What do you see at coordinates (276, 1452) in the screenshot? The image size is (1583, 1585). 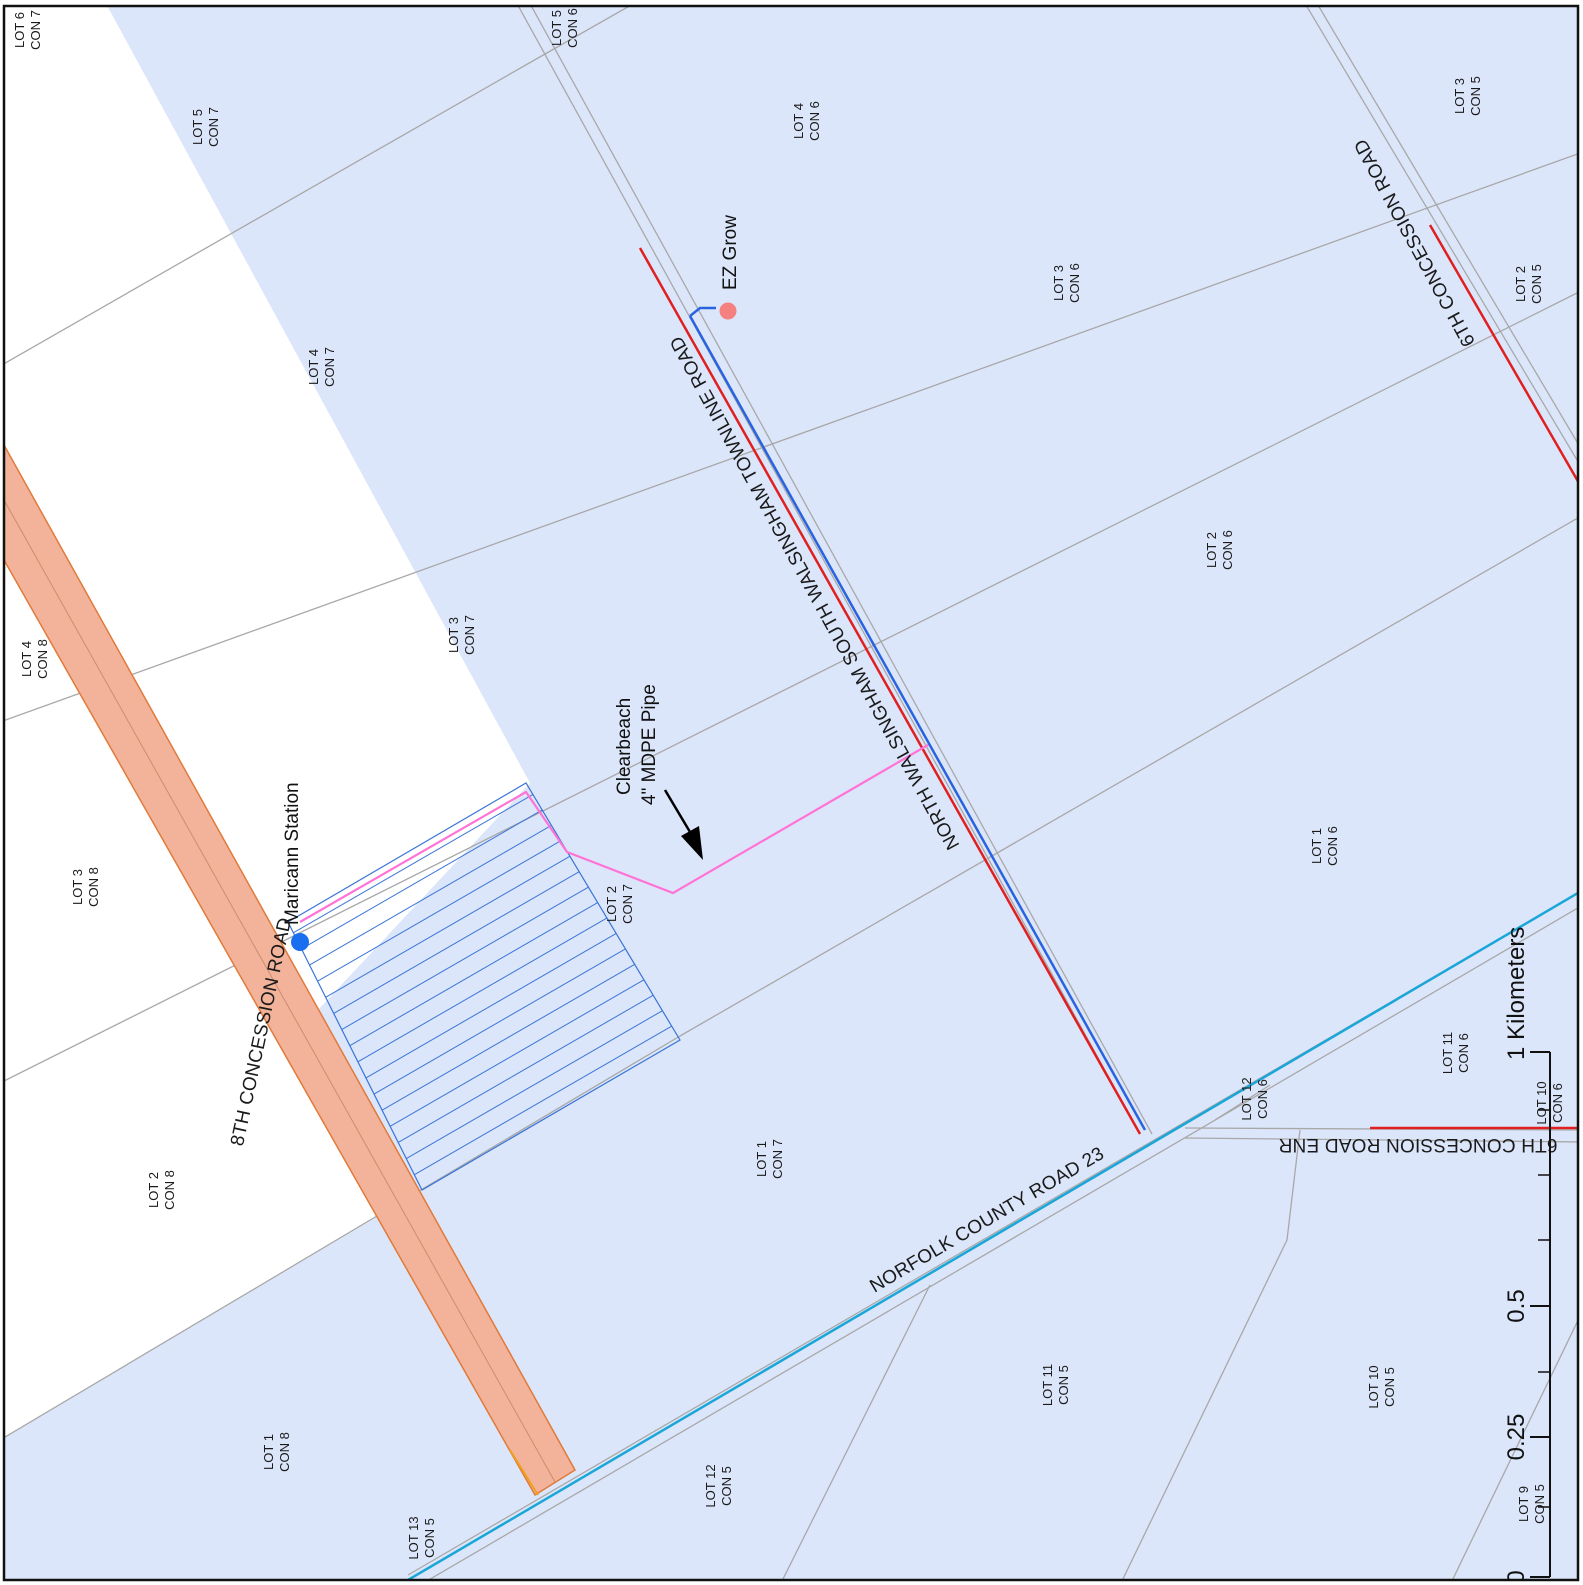 I see `lot-label: LOT 1CON 8` at bounding box center [276, 1452].